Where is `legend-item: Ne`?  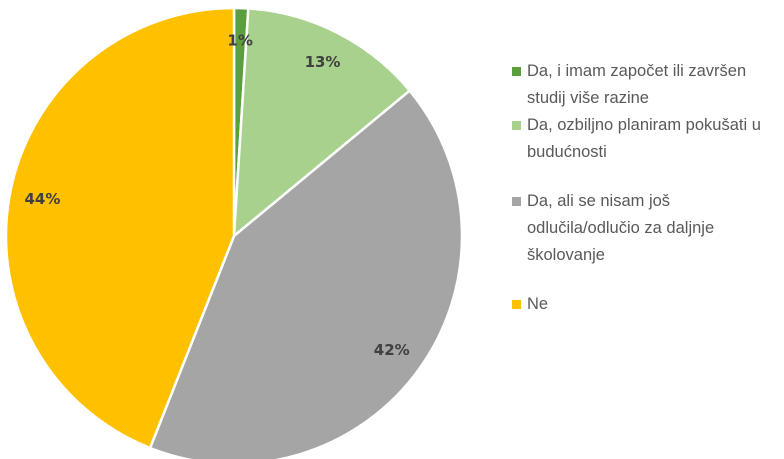 legend-item: Ne is located at coordinates (644, 304).